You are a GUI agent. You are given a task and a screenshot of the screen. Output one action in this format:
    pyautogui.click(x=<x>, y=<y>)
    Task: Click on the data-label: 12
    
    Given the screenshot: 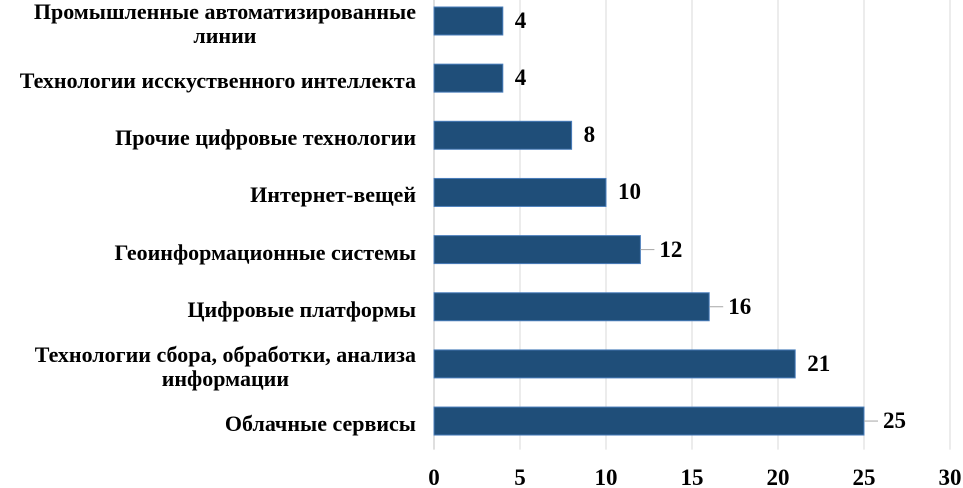 What is the action you would take?
    pyautogui.click(x=671, y=249)
    